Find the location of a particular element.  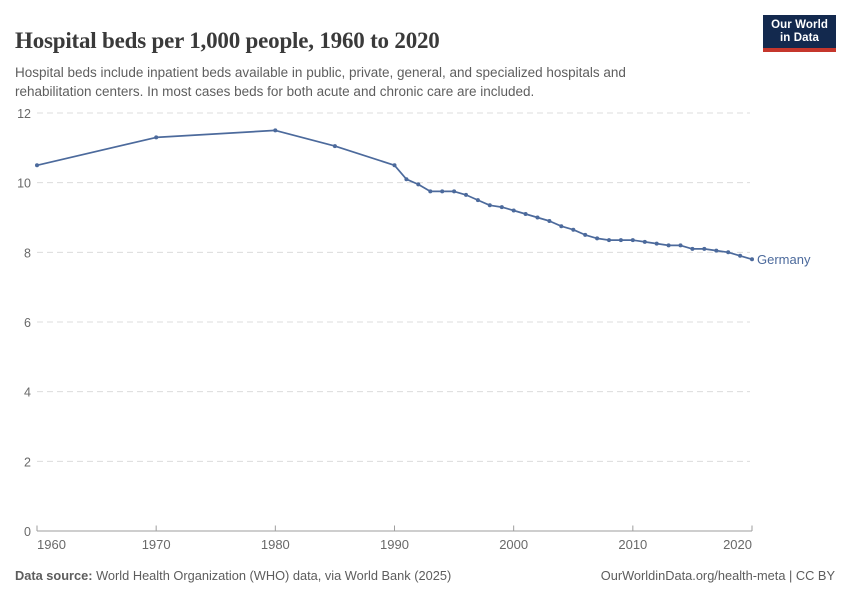

x-tick-label-1980: 1980 is located at coordinates (275, 544).